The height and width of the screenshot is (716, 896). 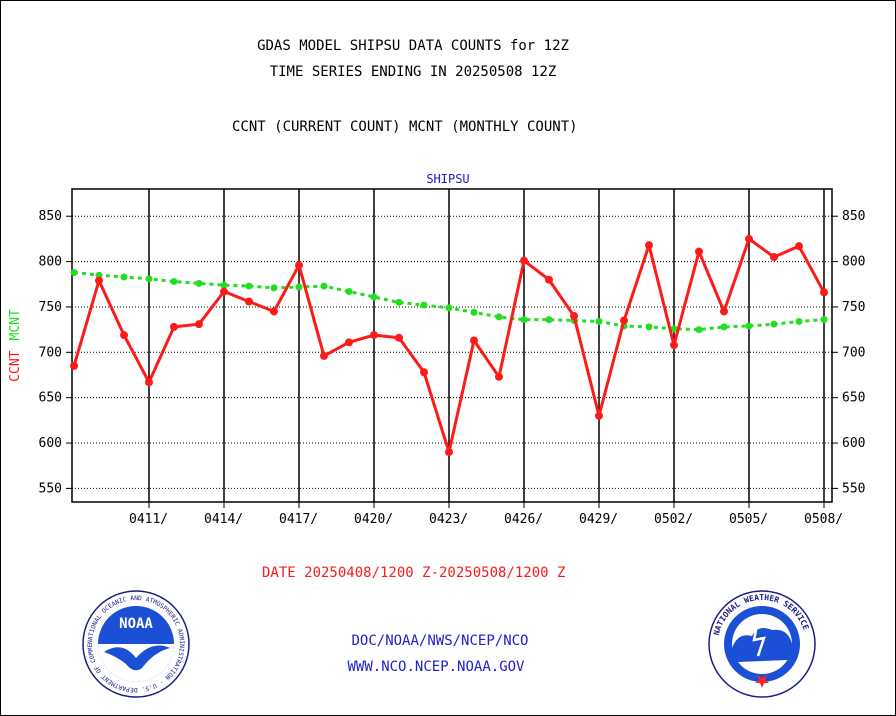 What do you see at coordinates (853, 398) in the screenshot?
I see `y-tick-label-right: 650` at bounding box center [853, 398].